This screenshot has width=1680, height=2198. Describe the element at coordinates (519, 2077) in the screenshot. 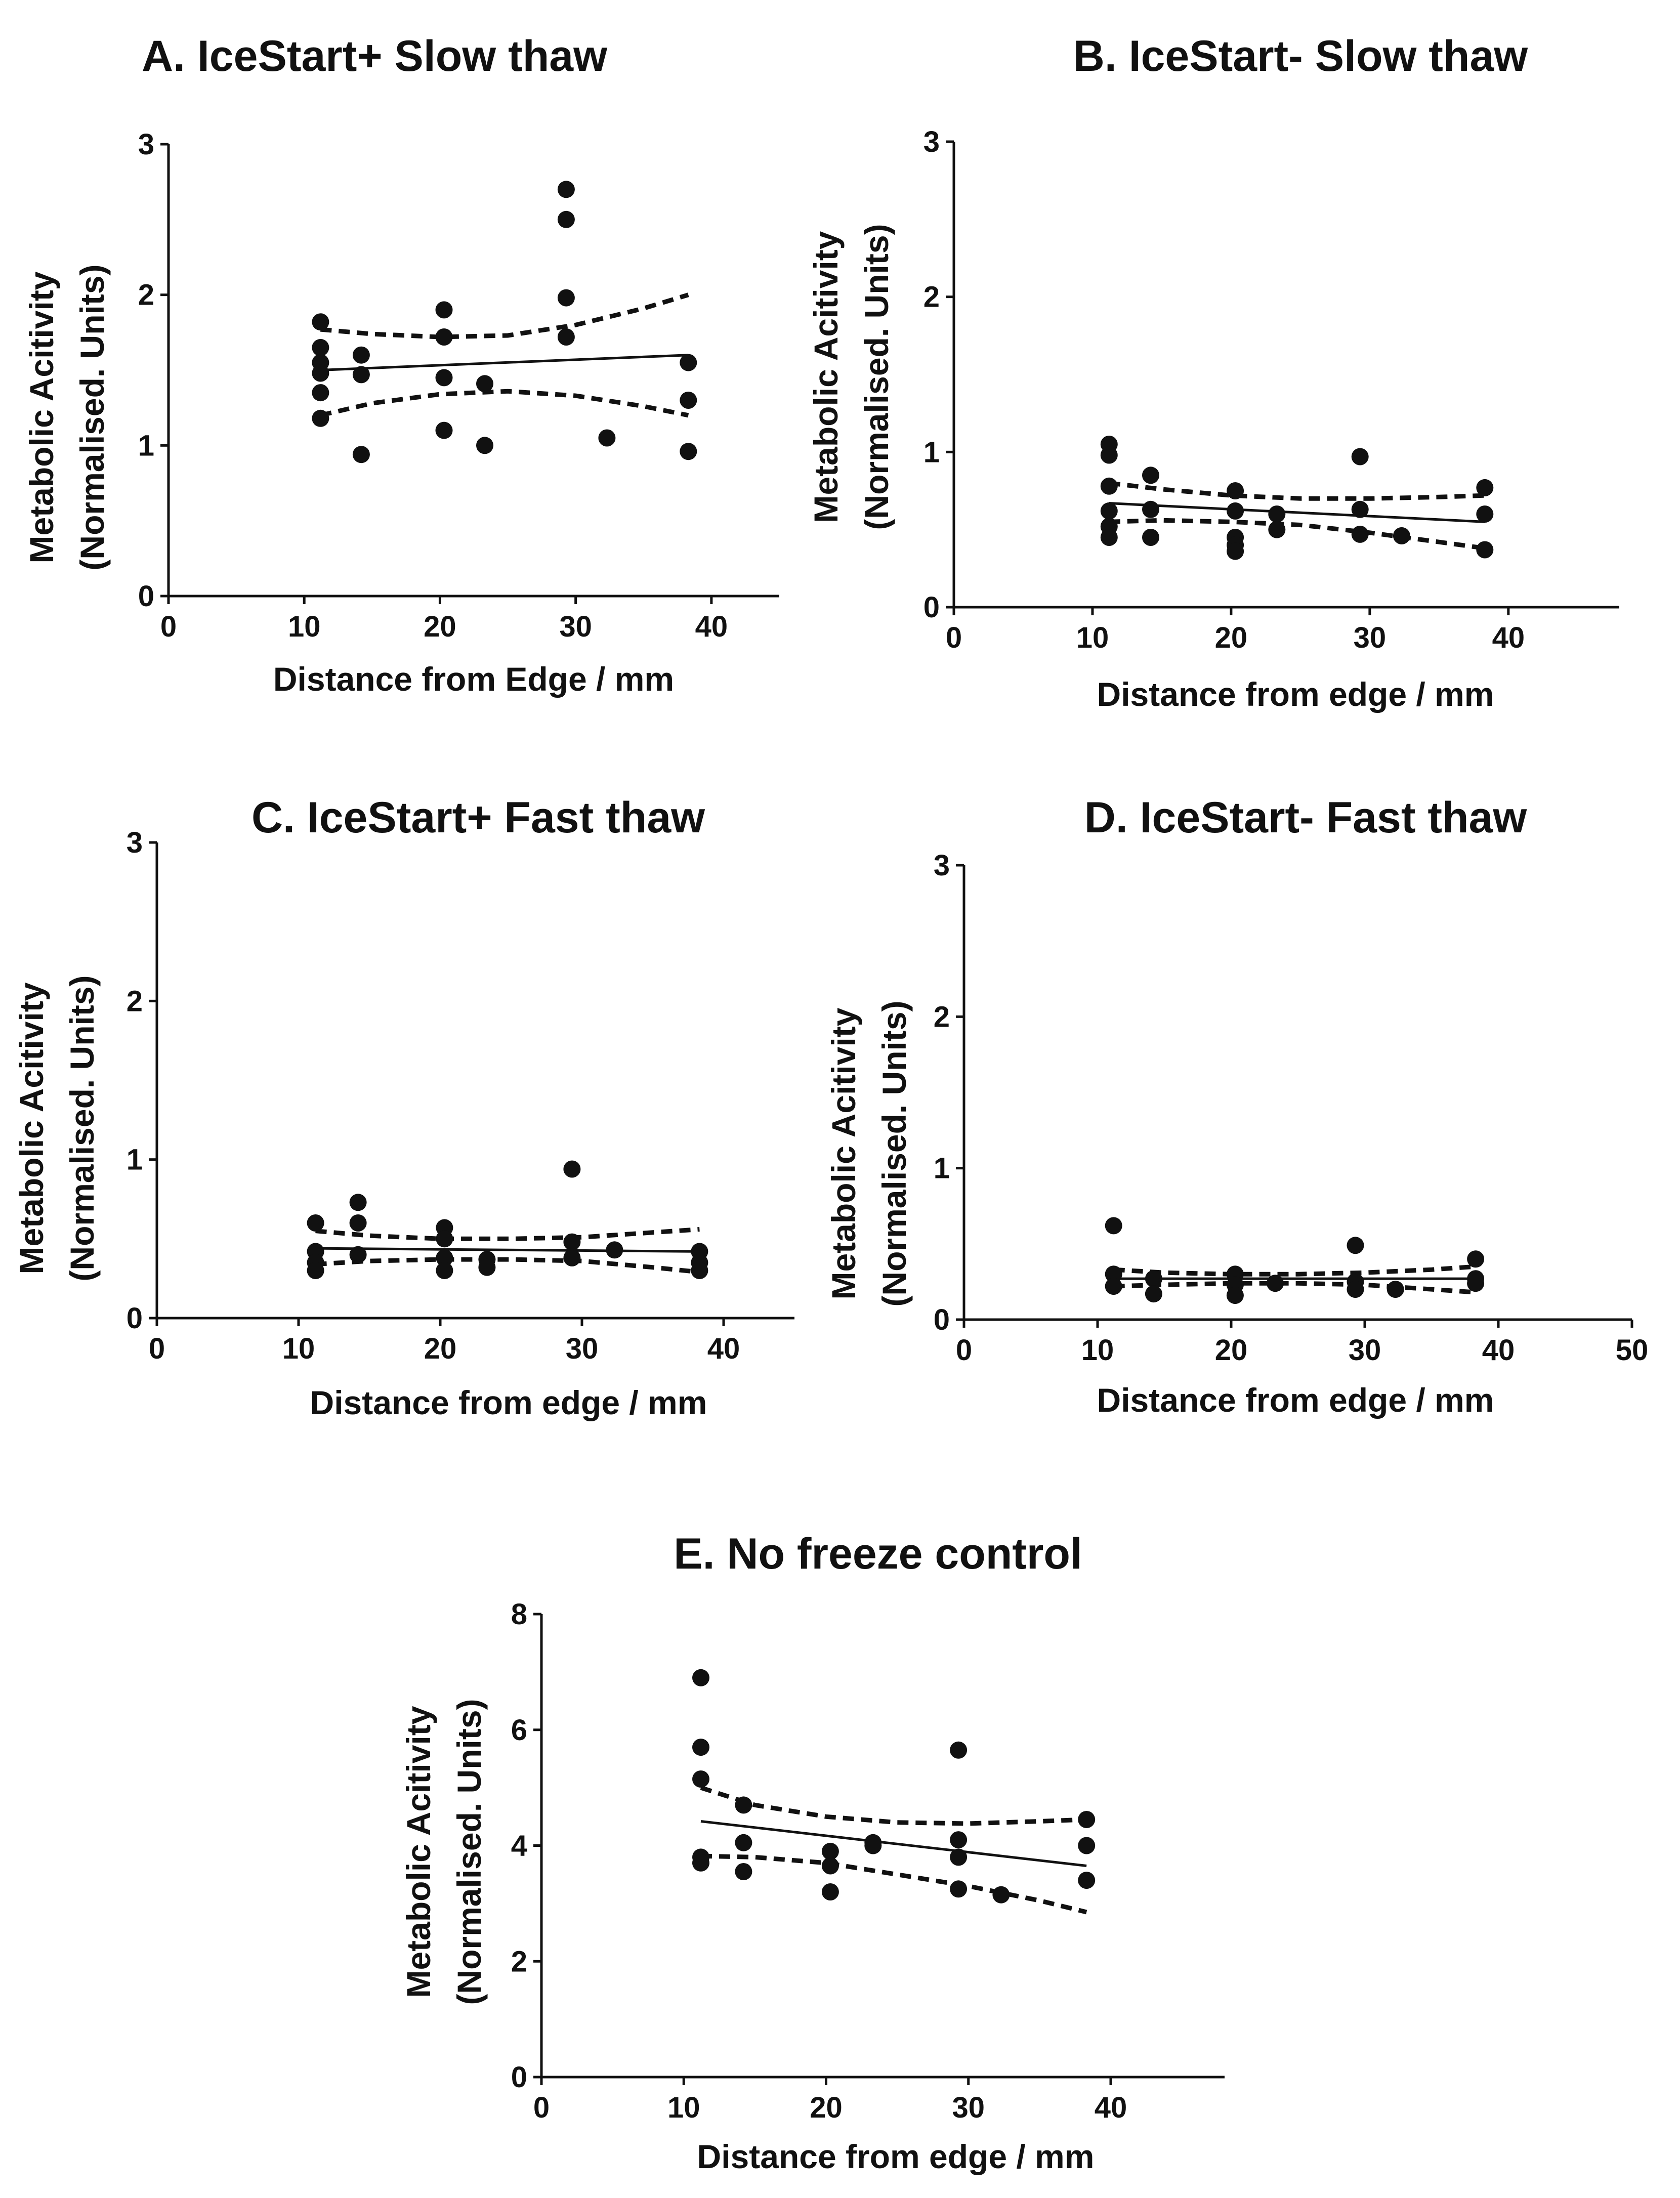

I see `panel-e-y-tick-label: 0` at that location.